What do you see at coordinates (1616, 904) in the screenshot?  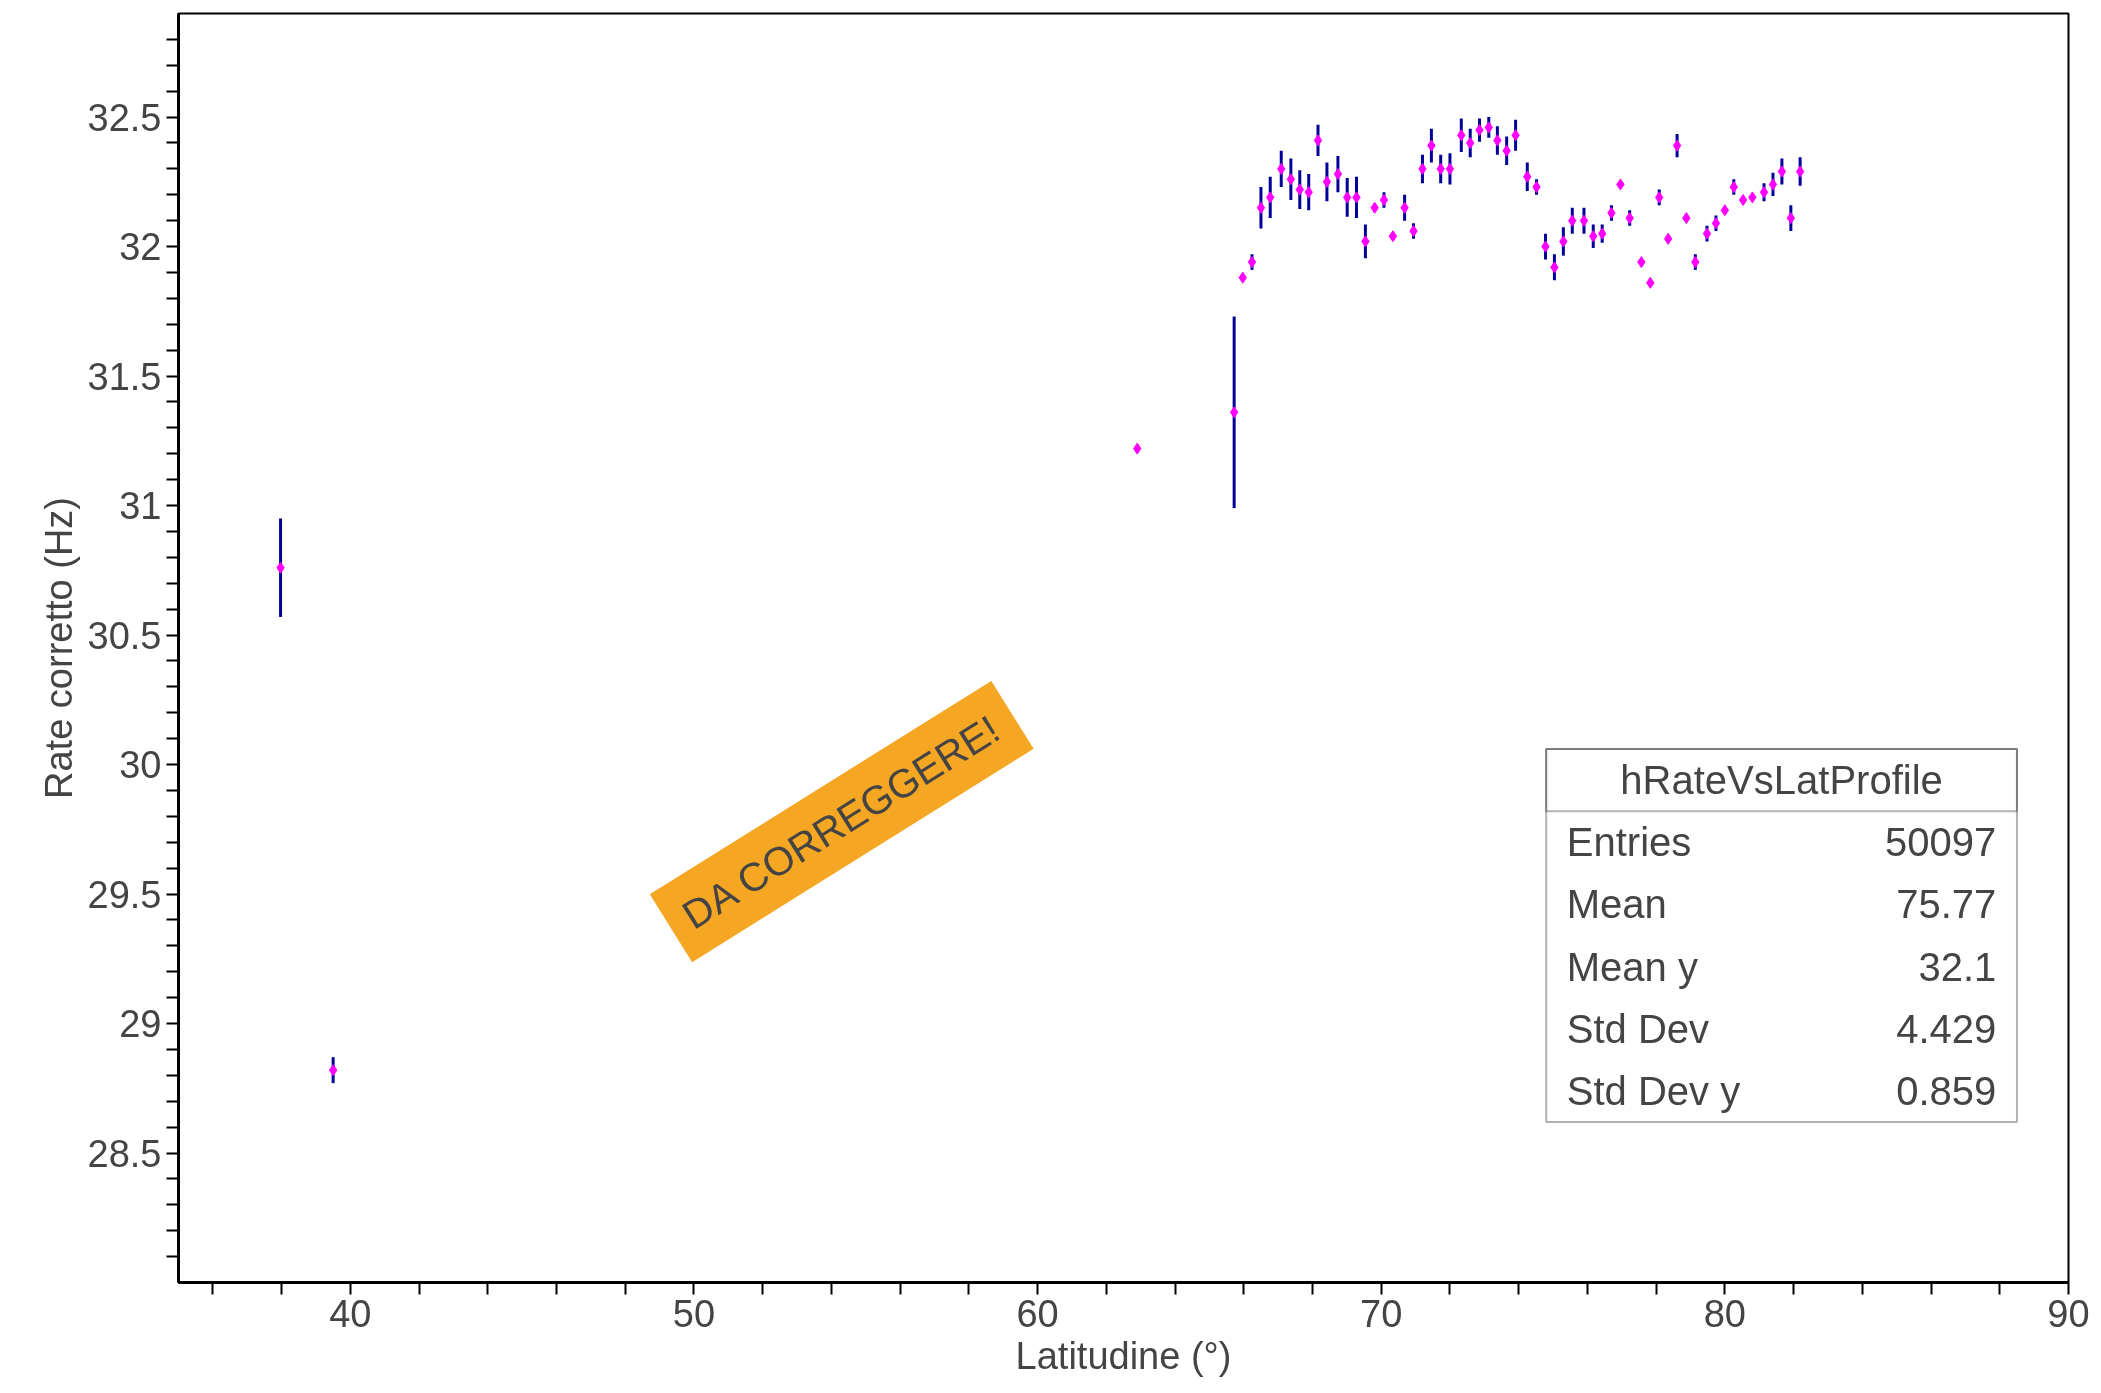 I see `annotation: Mean` at bounding box center [1616, 904].